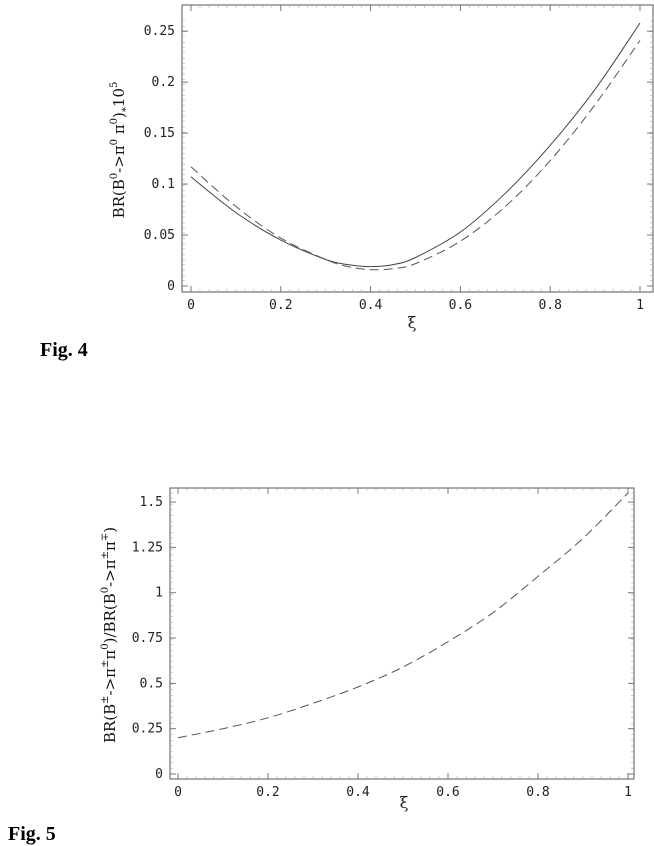  What do you see at coordinates (163, 184) in the screenshot?
I see `y-tick-label: 0.1` at bounding box center [163, 184].